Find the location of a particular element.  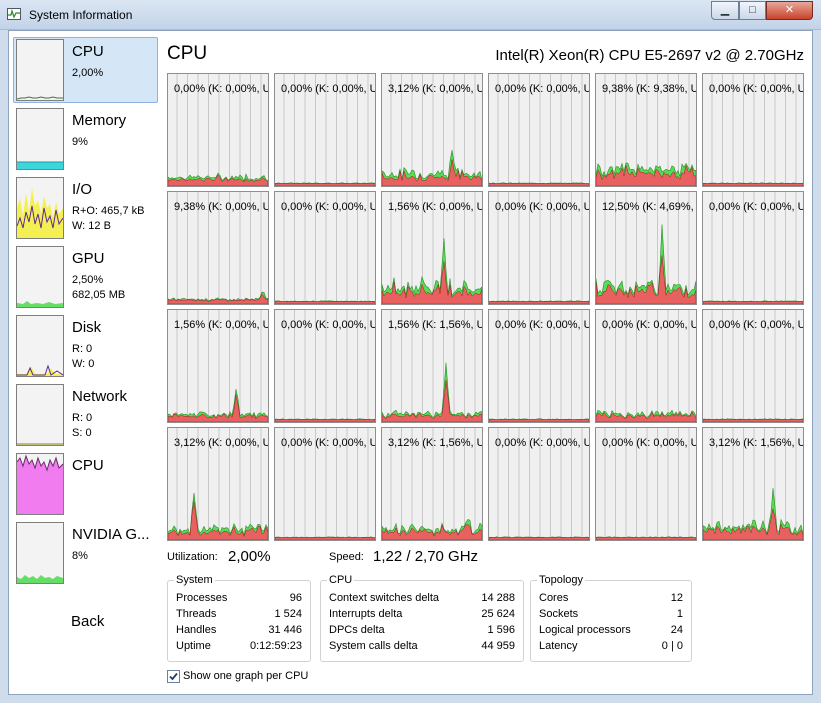

core-graph-4: 9,38% (K: 9,38%, U is located at coordinates (646, 130).